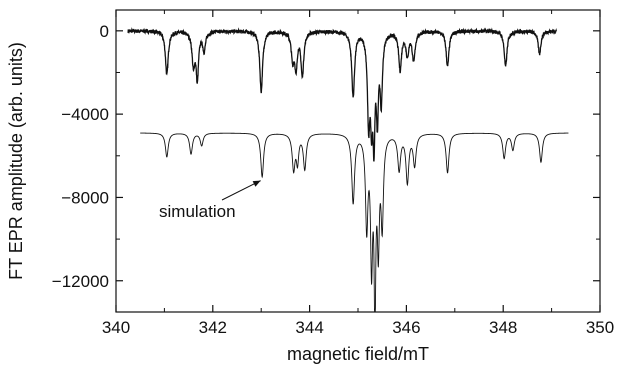  Describe the element at coordinates (210, 200) in the screenshot. I see `annotation-layer: simulation` at that location.